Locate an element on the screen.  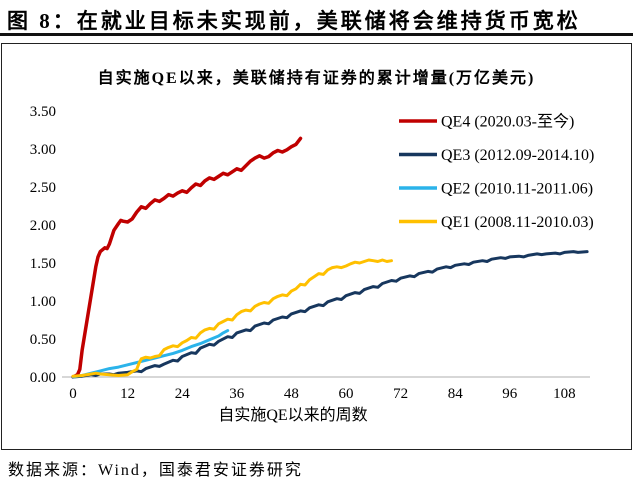
legend-label-qe3: QE3 (2012.09-2014.10) is located at coordinates (517, 155).